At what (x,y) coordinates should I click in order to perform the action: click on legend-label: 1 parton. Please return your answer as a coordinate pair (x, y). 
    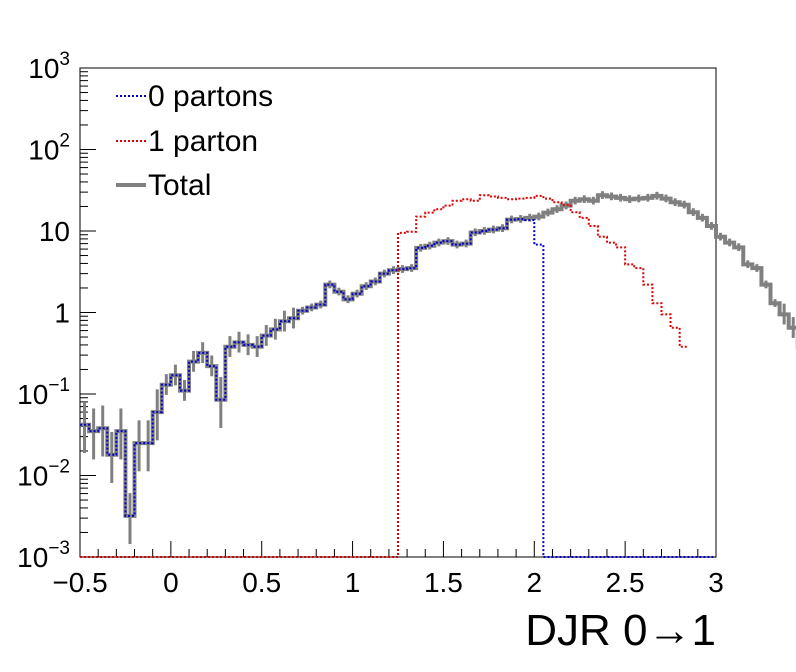
    Looking at the image, I should click on (203, 141).